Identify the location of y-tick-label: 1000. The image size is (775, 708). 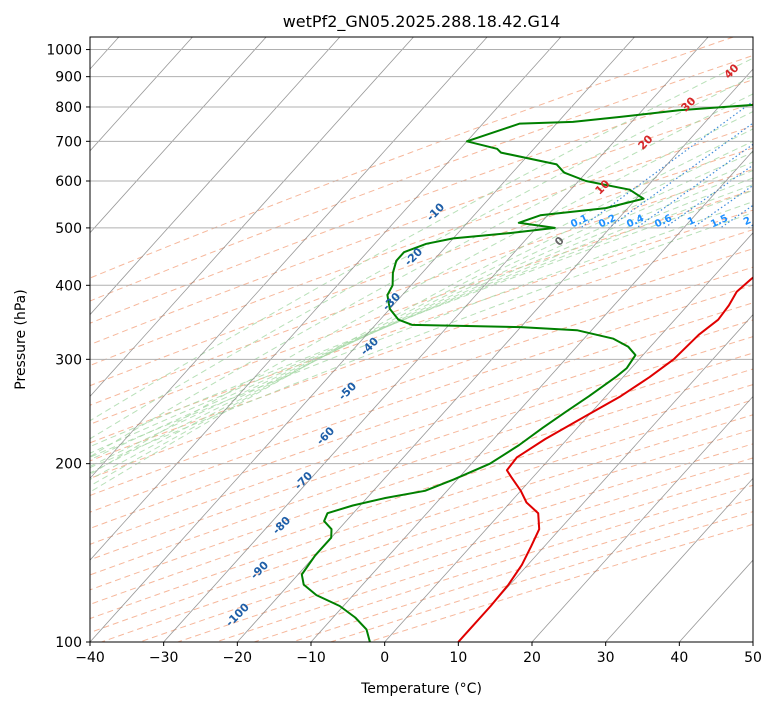
(64, 51).